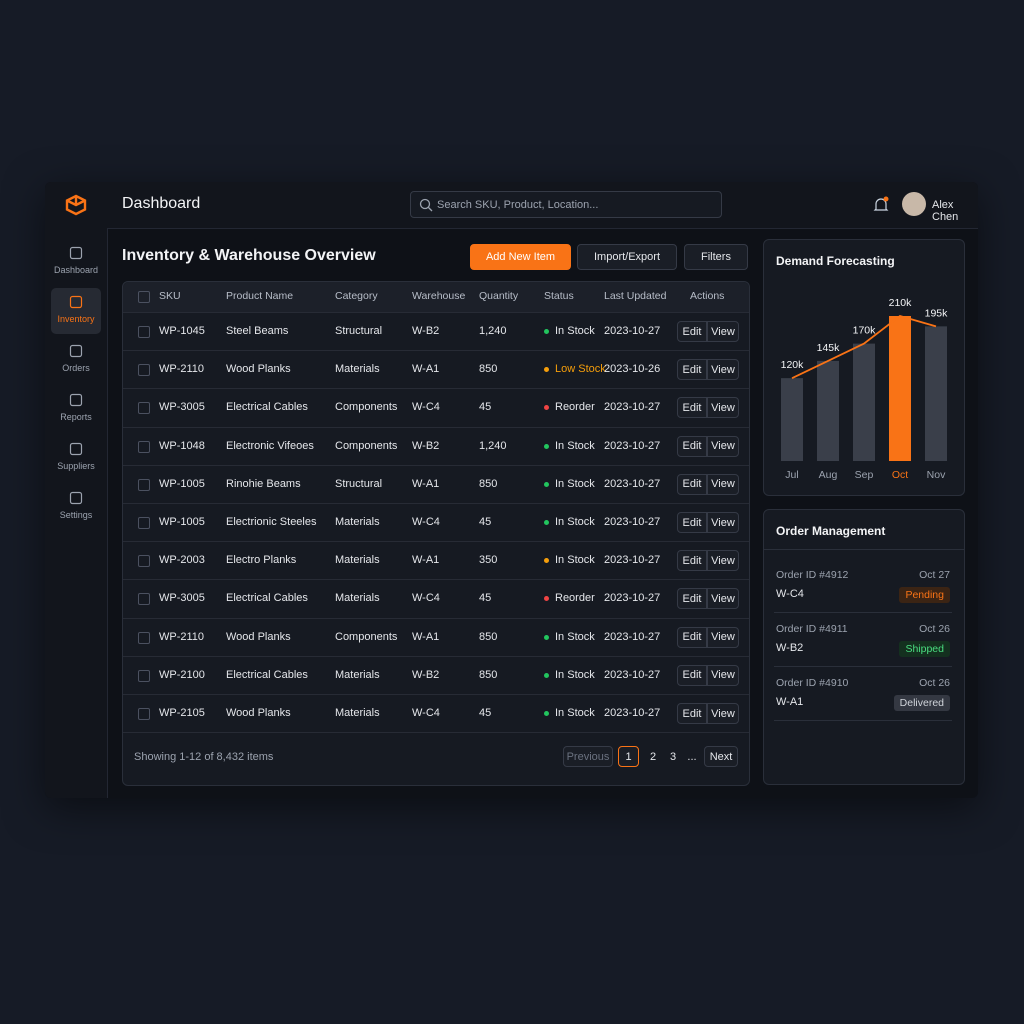  What do you see at coordinates (182, 674) in the screenshot?
I see `table-cell: WP-2100` at bounding box center [182, 674].